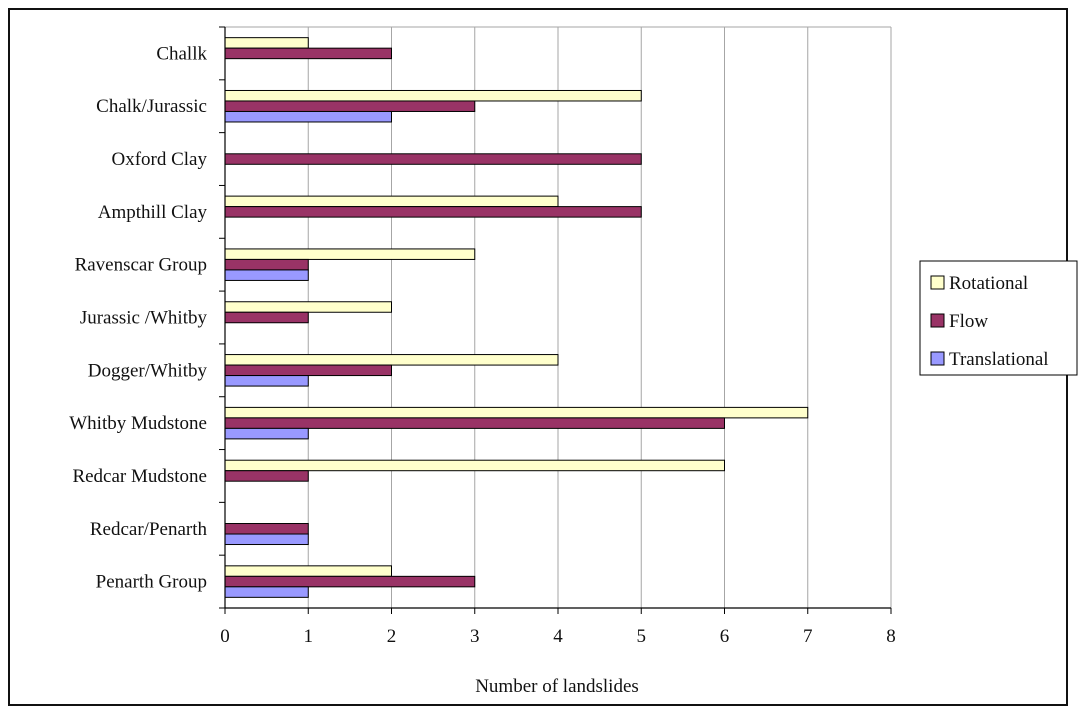  Describe the element at coordinates (151, 582) in the screenshot. I see `category-label: Penarth Group` at that location.